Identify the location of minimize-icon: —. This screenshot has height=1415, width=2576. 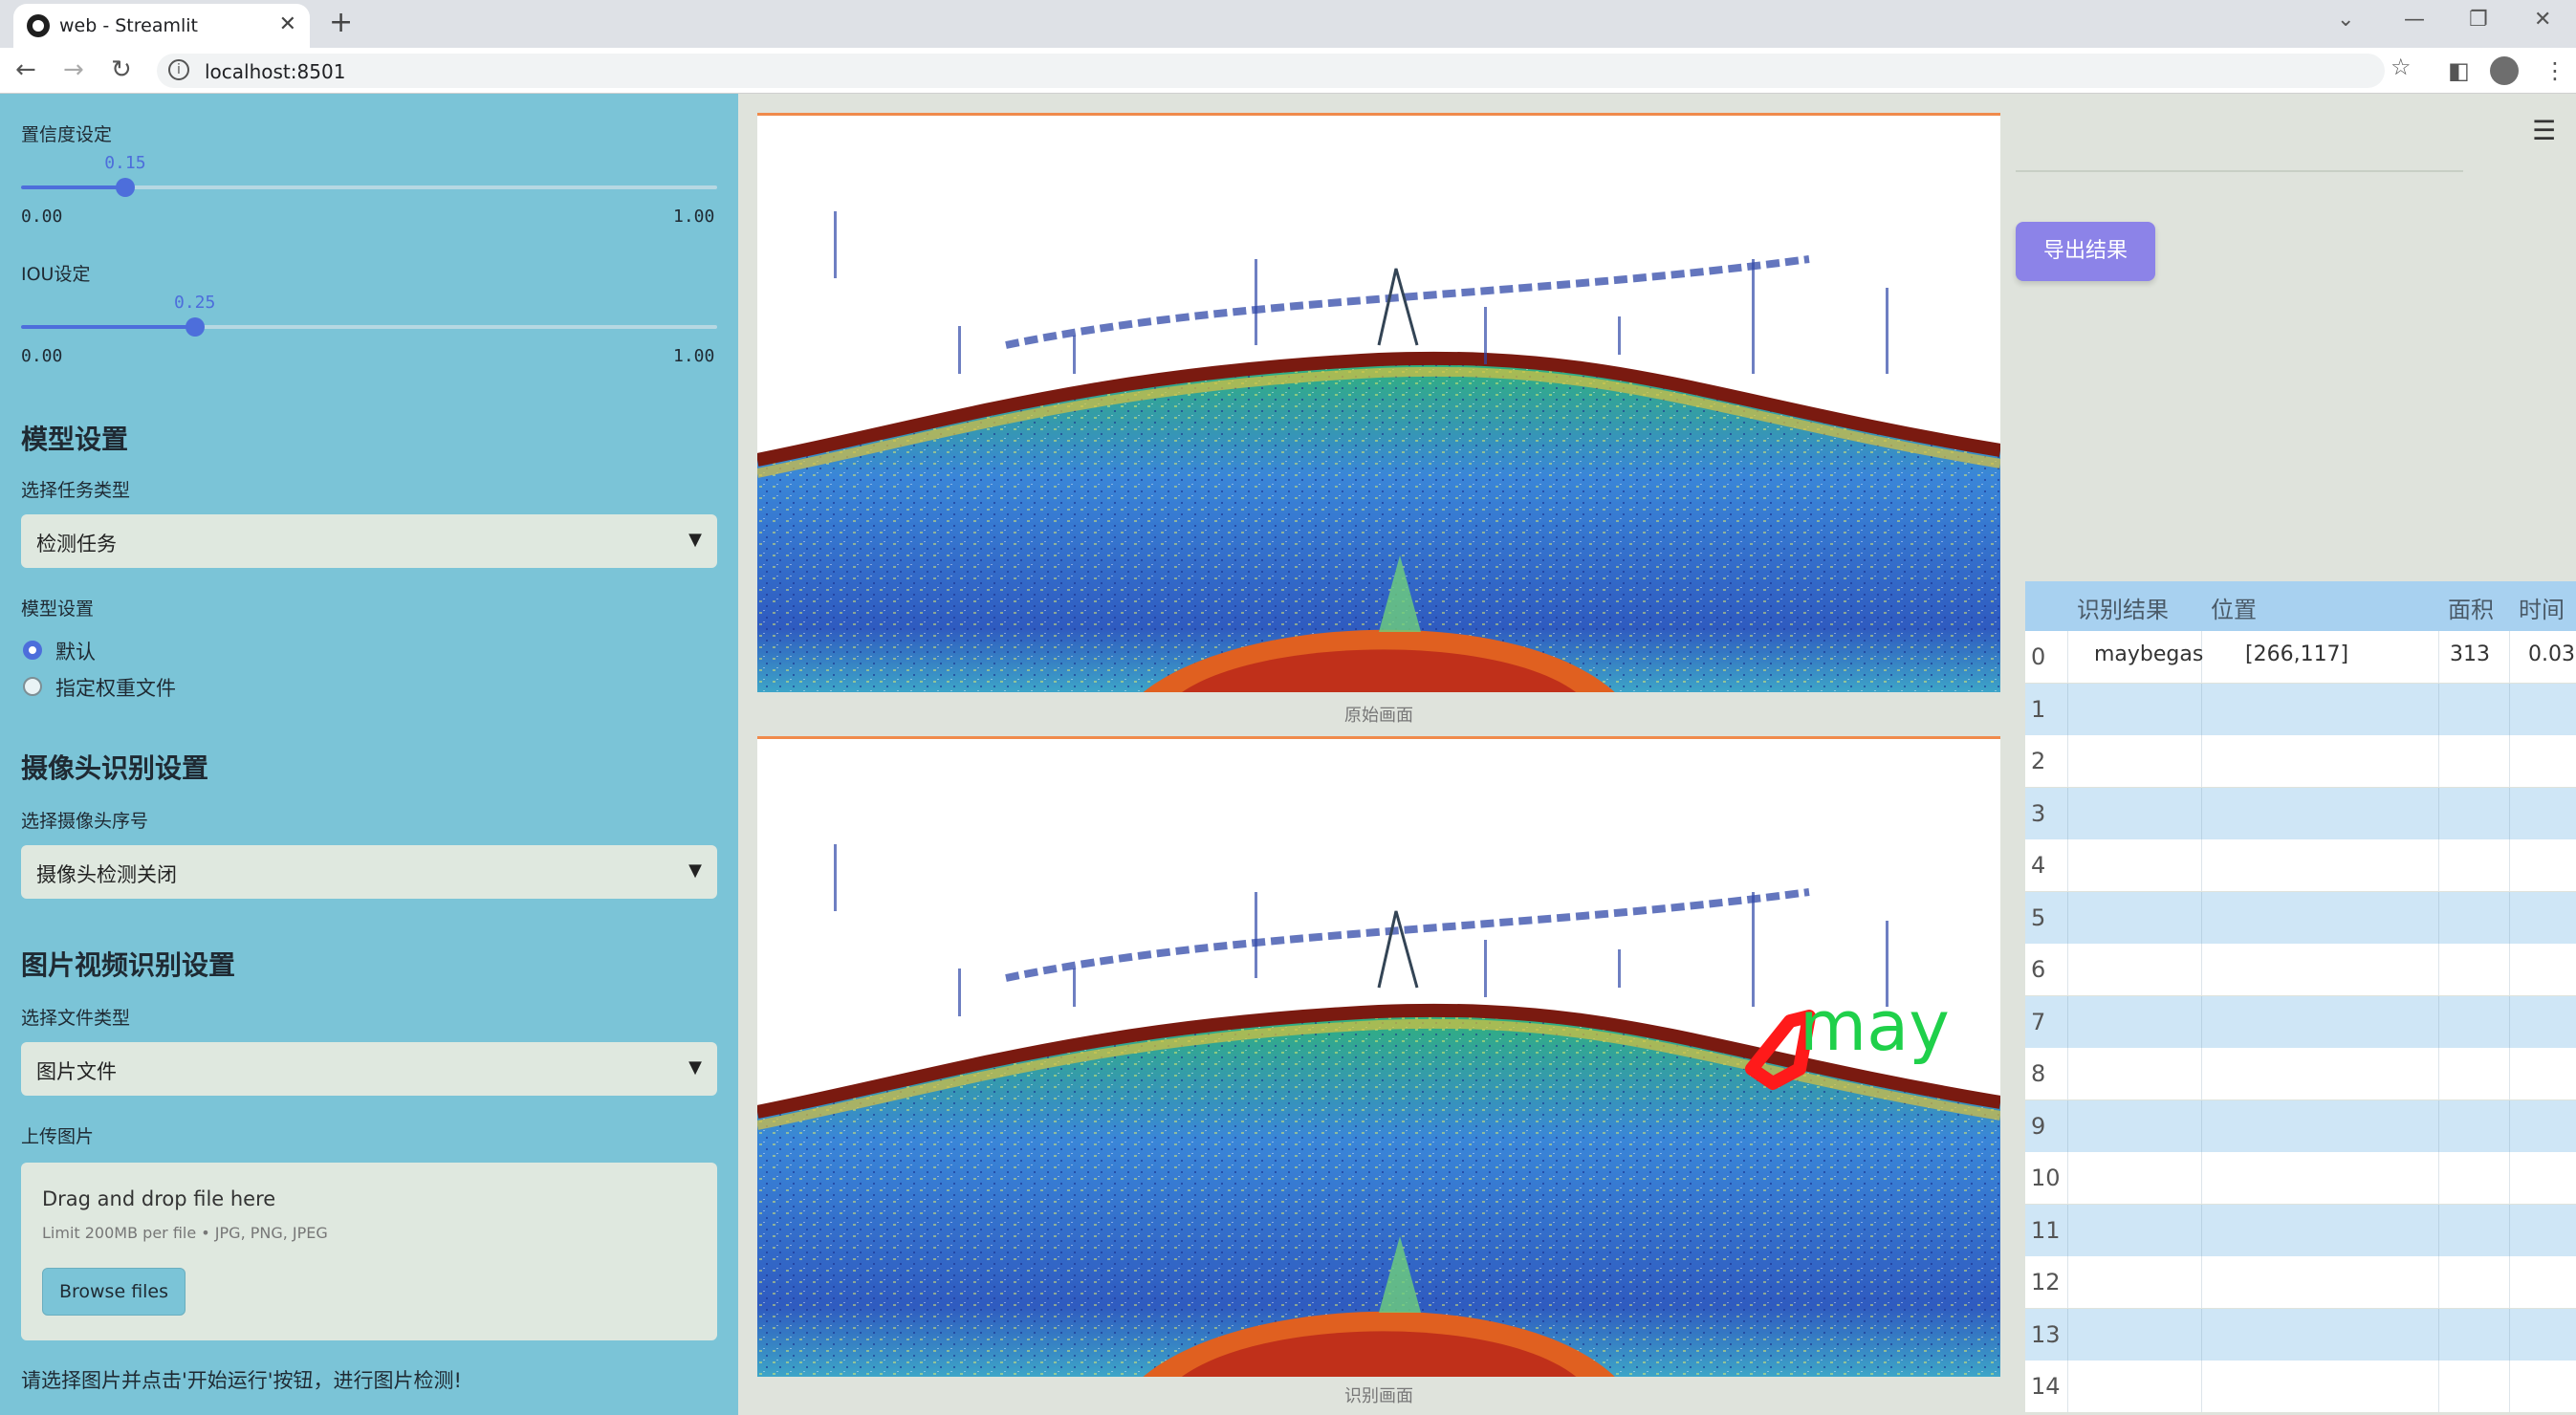
(2414, 20).